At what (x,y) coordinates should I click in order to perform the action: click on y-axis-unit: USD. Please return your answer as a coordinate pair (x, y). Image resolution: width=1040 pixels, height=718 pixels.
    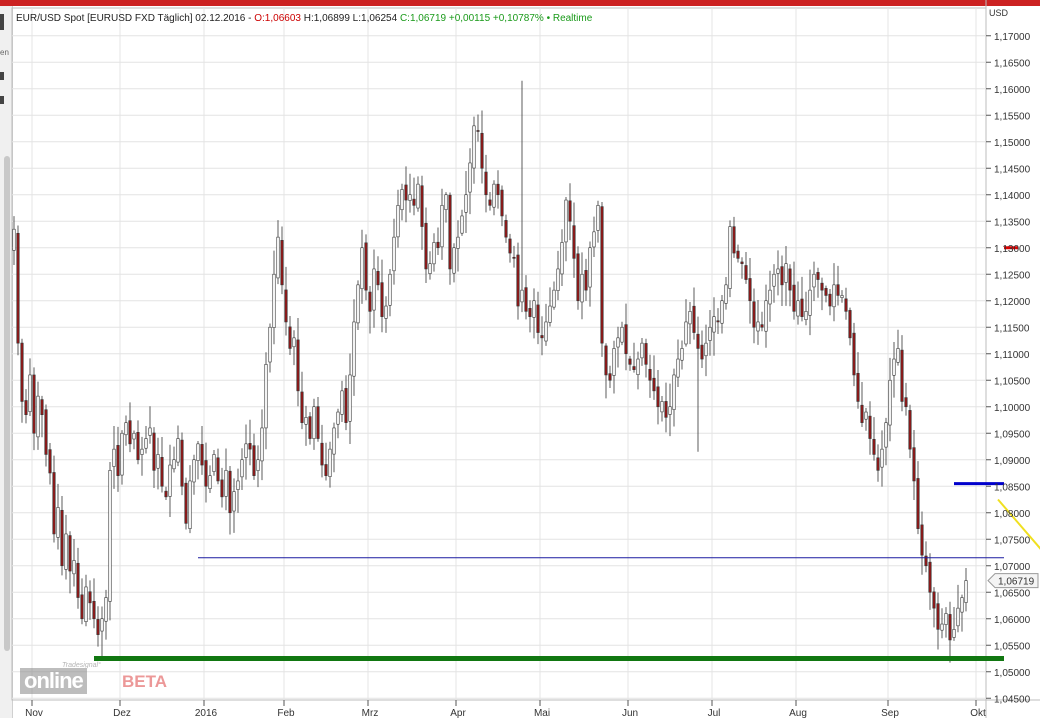
    Looking at the image, I should click on (999, 13).